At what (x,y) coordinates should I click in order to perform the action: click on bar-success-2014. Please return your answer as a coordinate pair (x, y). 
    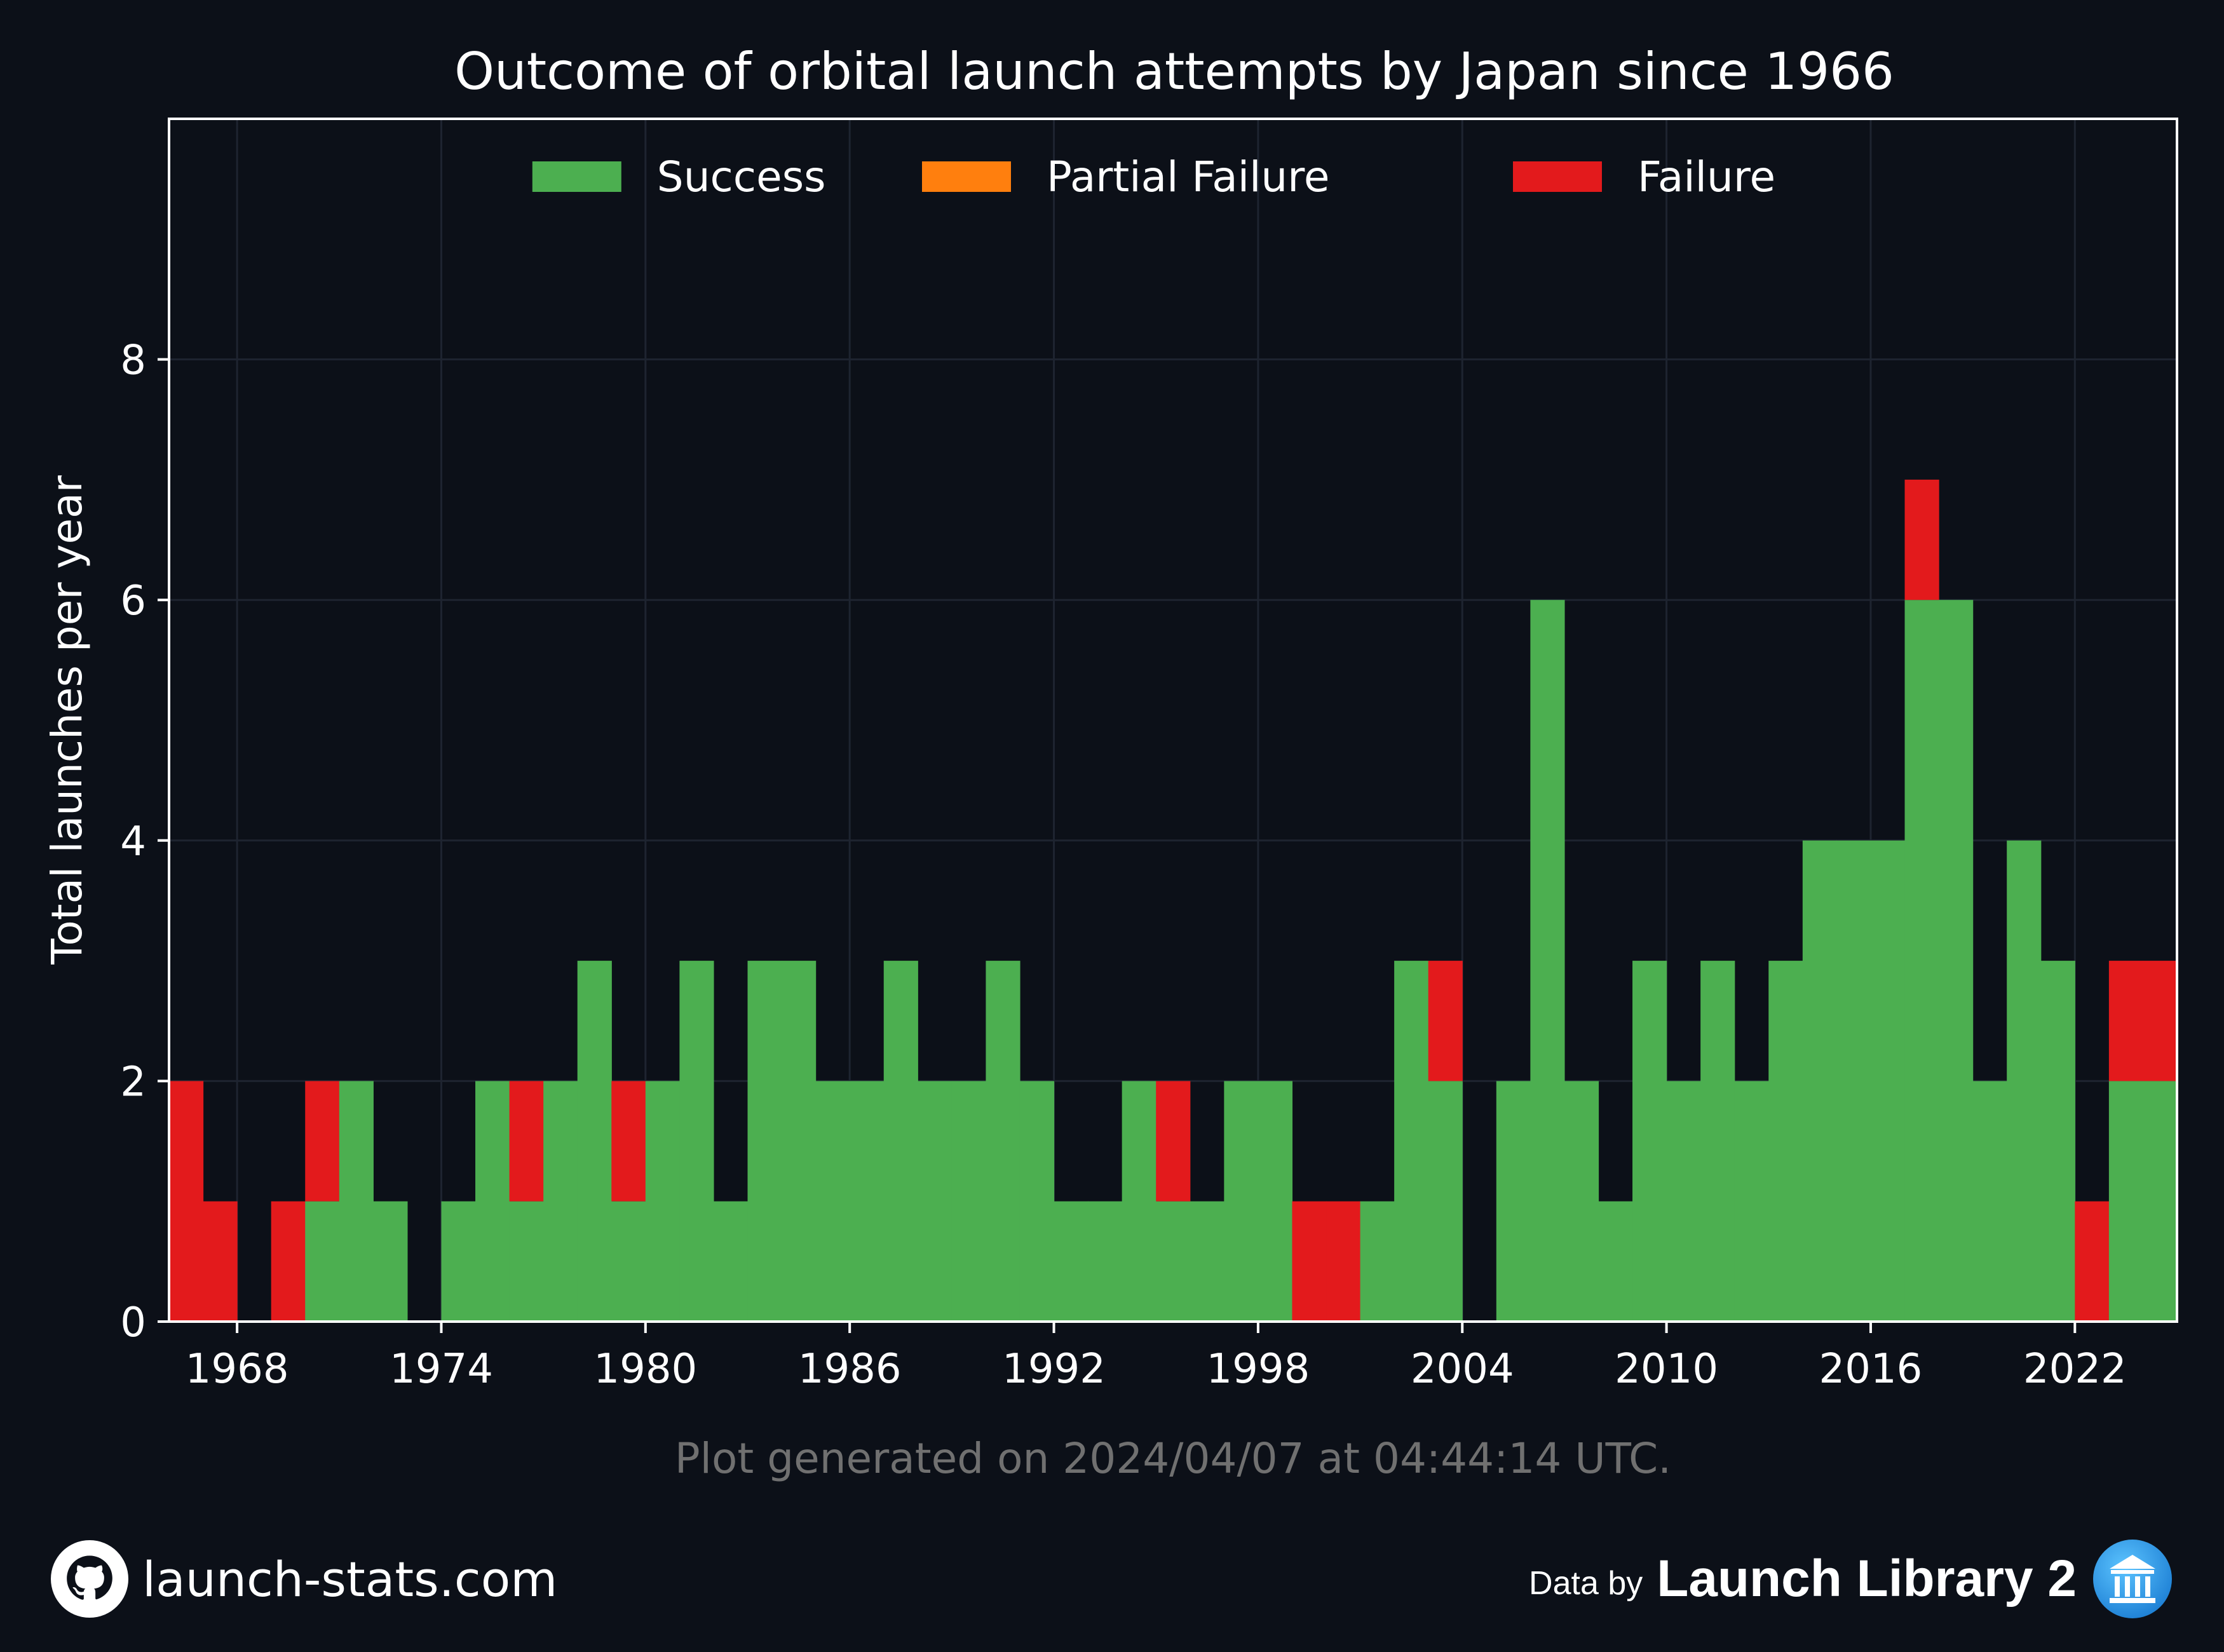
    Looking at the image, I should click on (1820, 1081).